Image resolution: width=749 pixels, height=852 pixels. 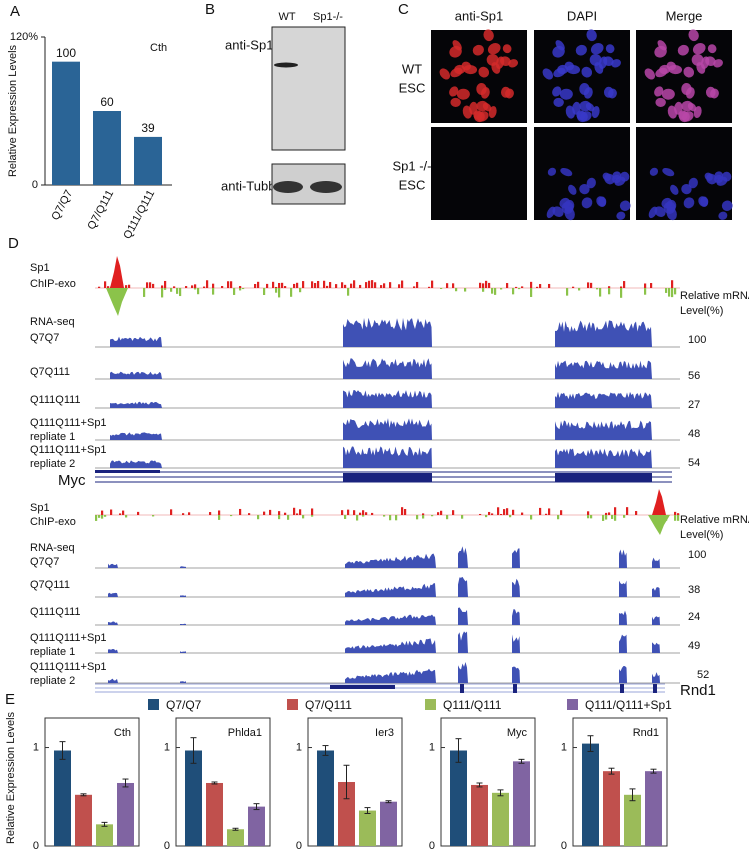 I want to click on blot-band, so click(x=286, y=65).